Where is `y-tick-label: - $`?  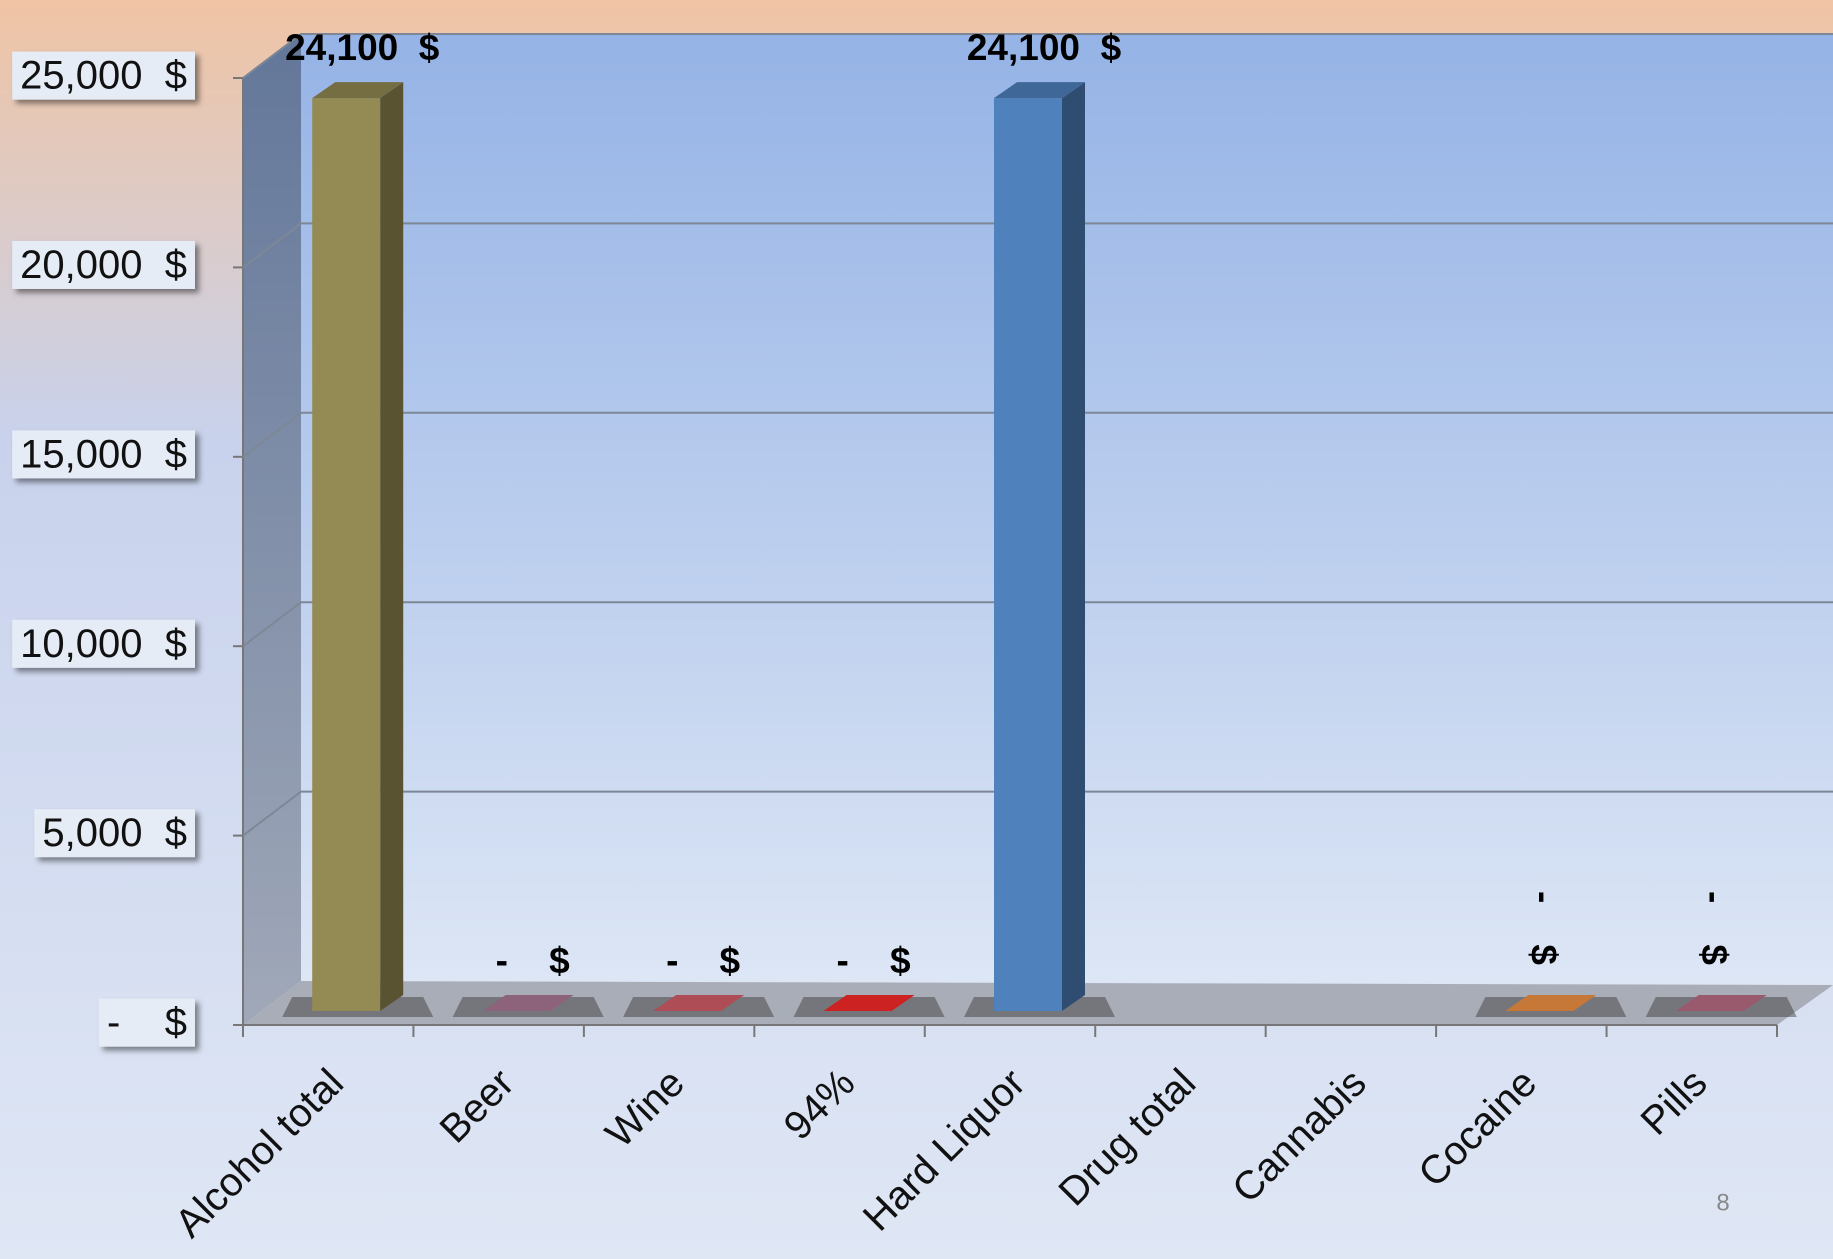
y-tick-label: - $ is located at coordinates (147, 1023).